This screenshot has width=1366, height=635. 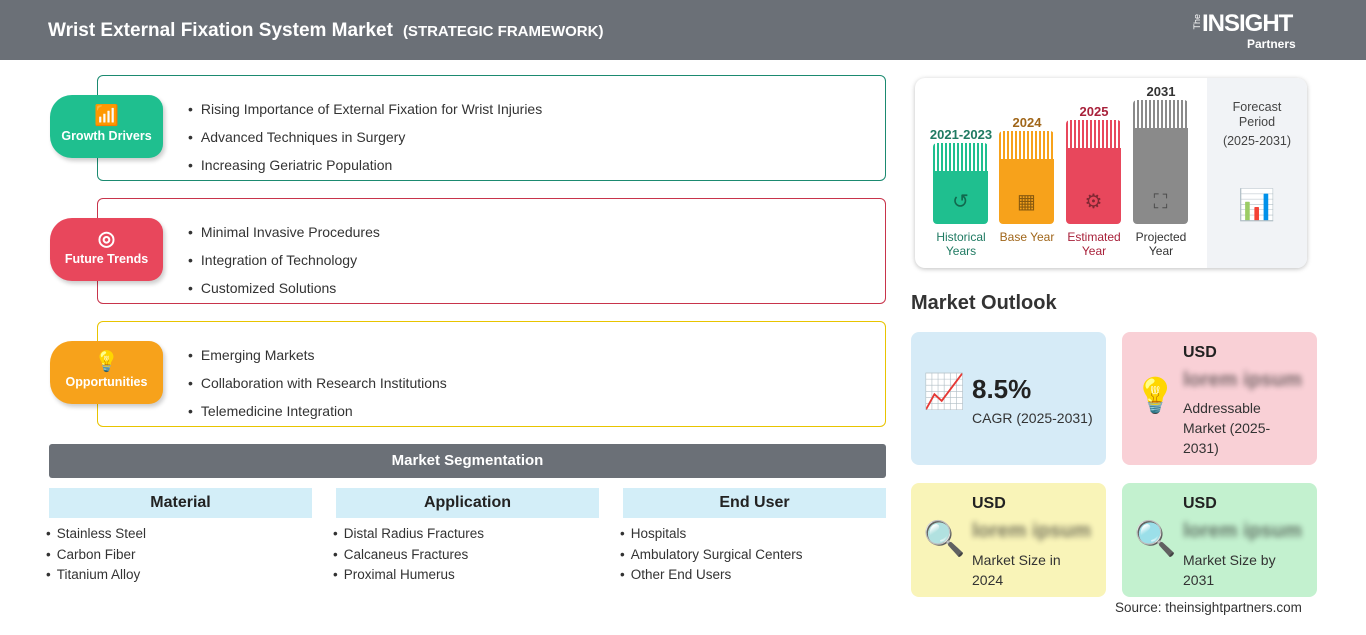 What do you see at coordinates (1027, 122) in the screenshot?
I see `timeline-year: 2024` at bounding box center [1027, 122].